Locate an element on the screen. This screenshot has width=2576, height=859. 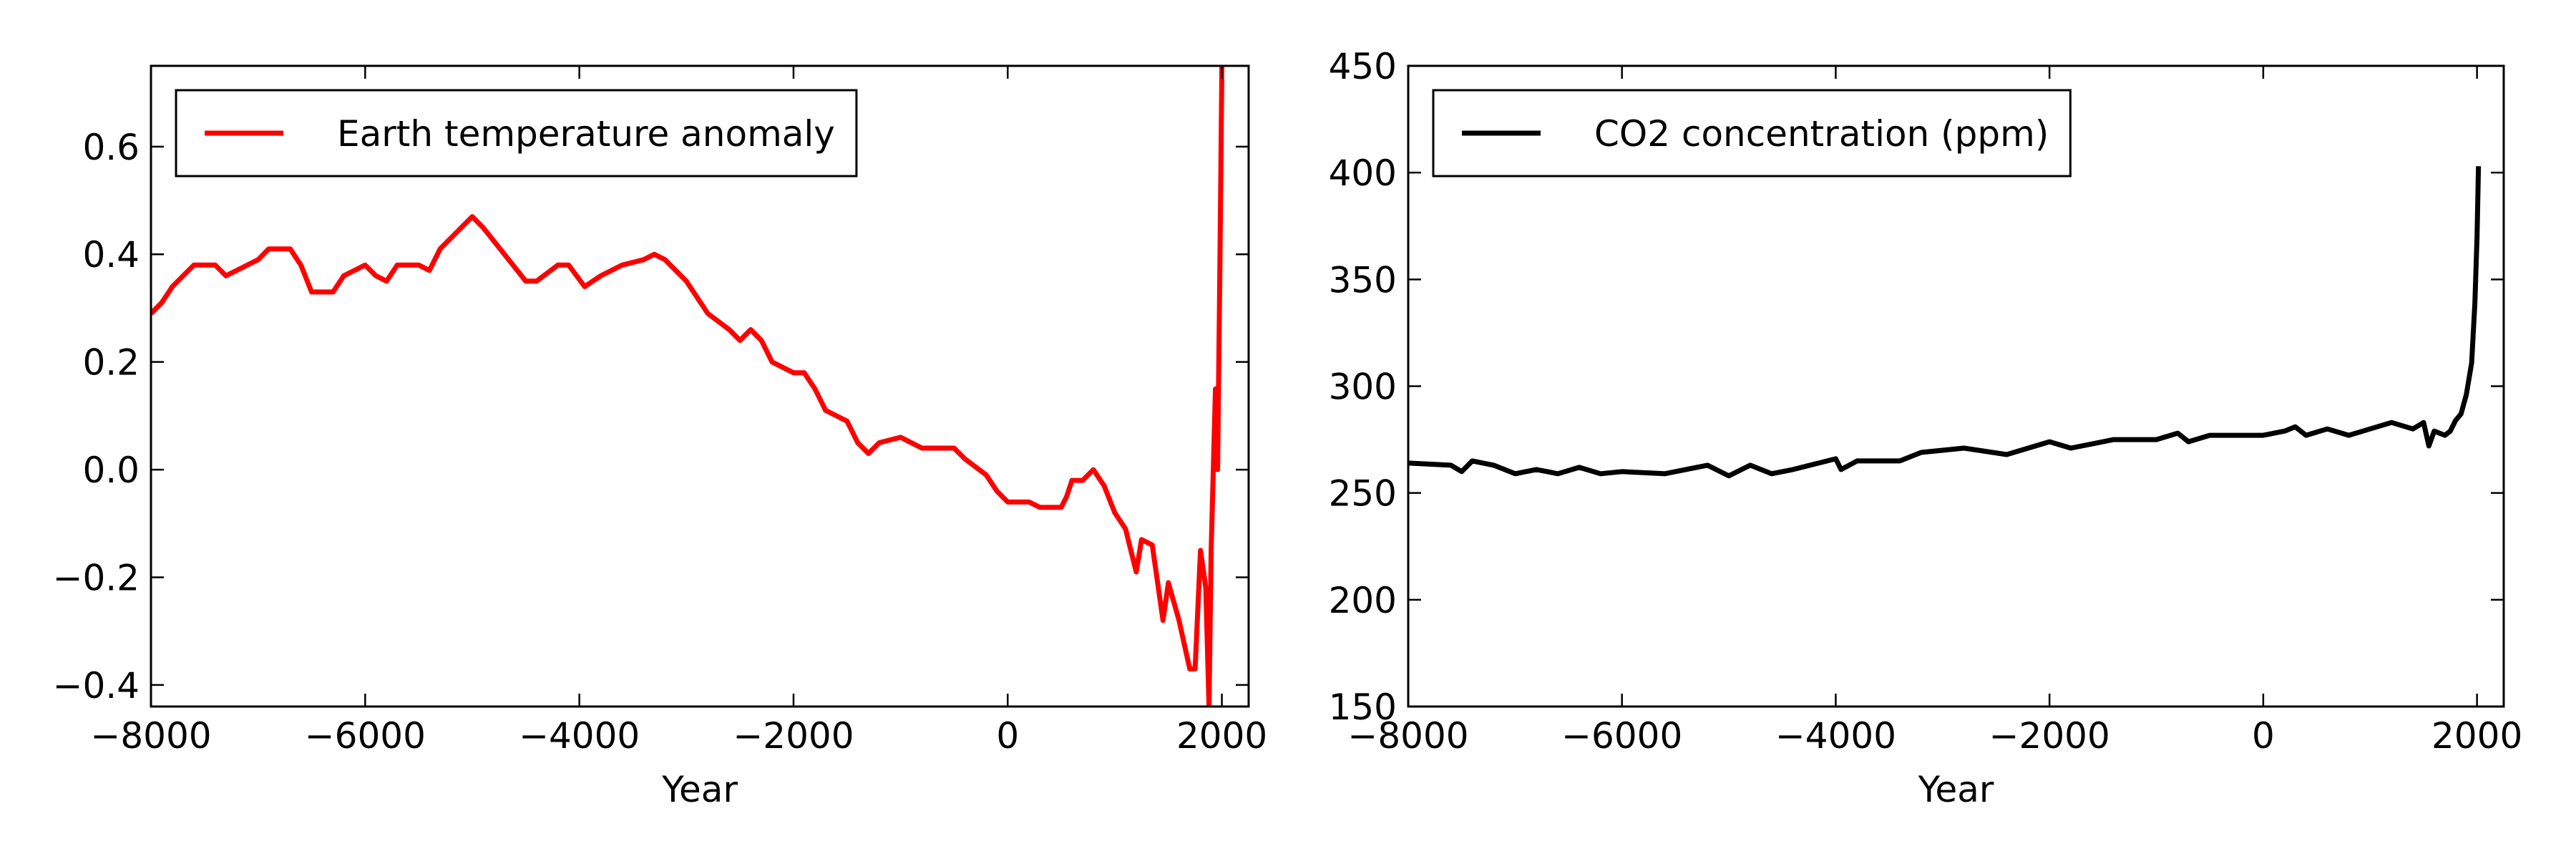
y-tick-label: −0.4 is located at coordinates (96, 686).